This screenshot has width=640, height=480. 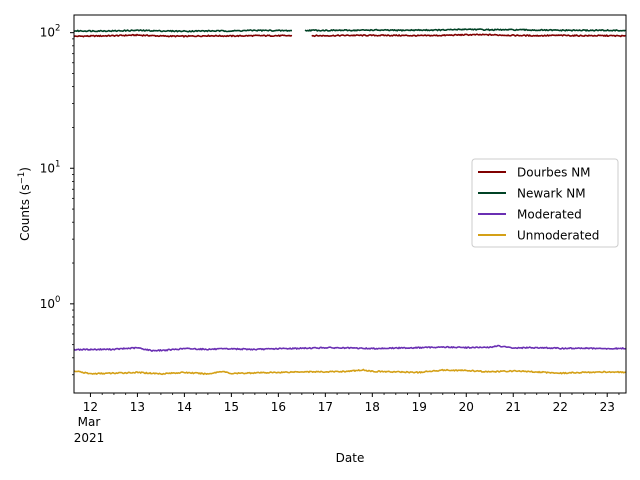 I want to click on x-tick-label: 17, so click(x=325, y=407).